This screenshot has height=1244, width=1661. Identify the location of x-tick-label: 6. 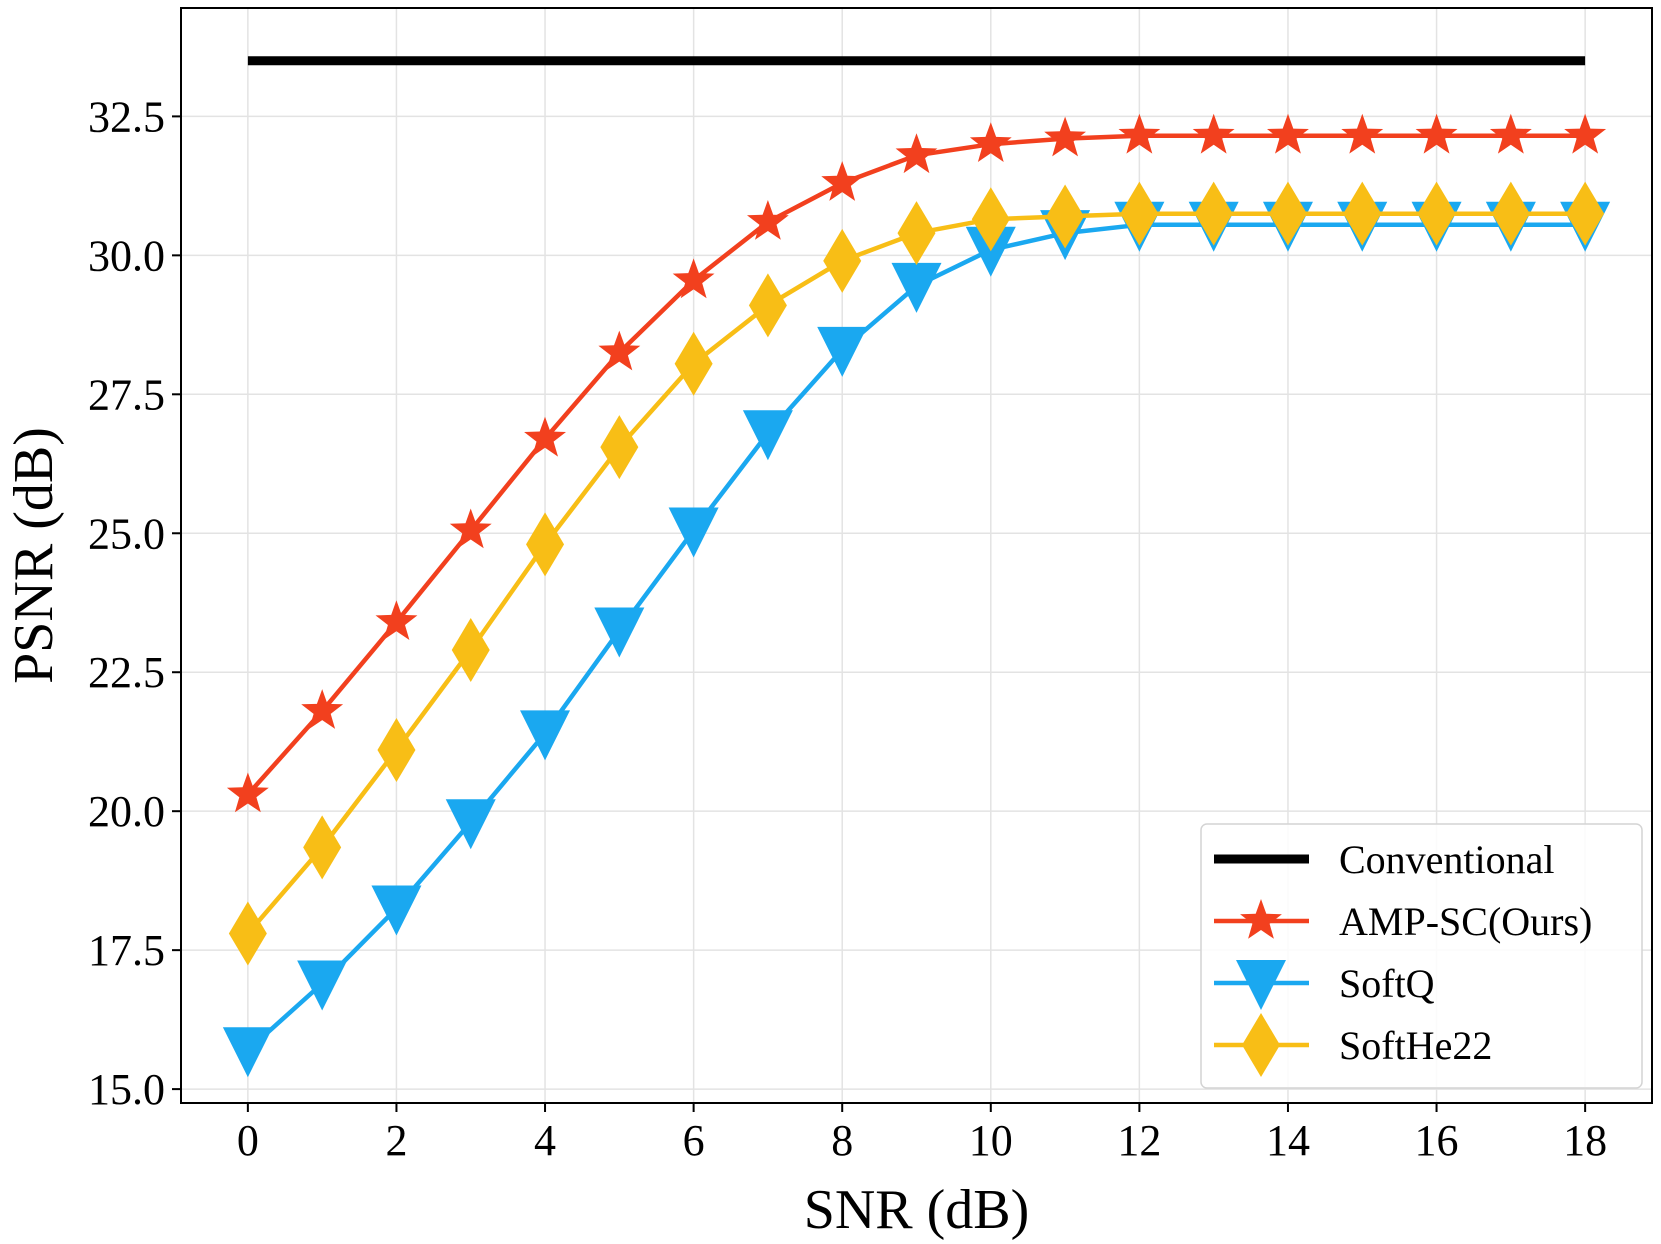
(694, 1140).